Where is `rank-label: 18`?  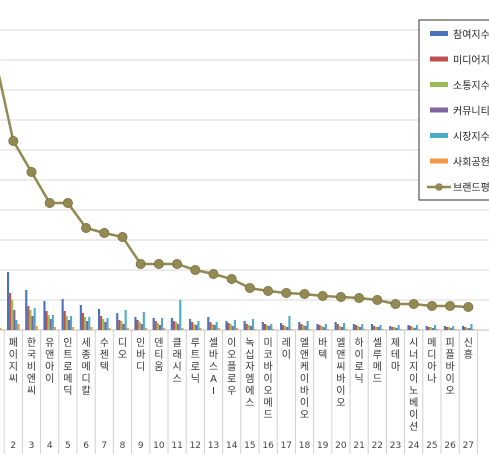
rank-label: 18 is located at coordinates (305, 446).